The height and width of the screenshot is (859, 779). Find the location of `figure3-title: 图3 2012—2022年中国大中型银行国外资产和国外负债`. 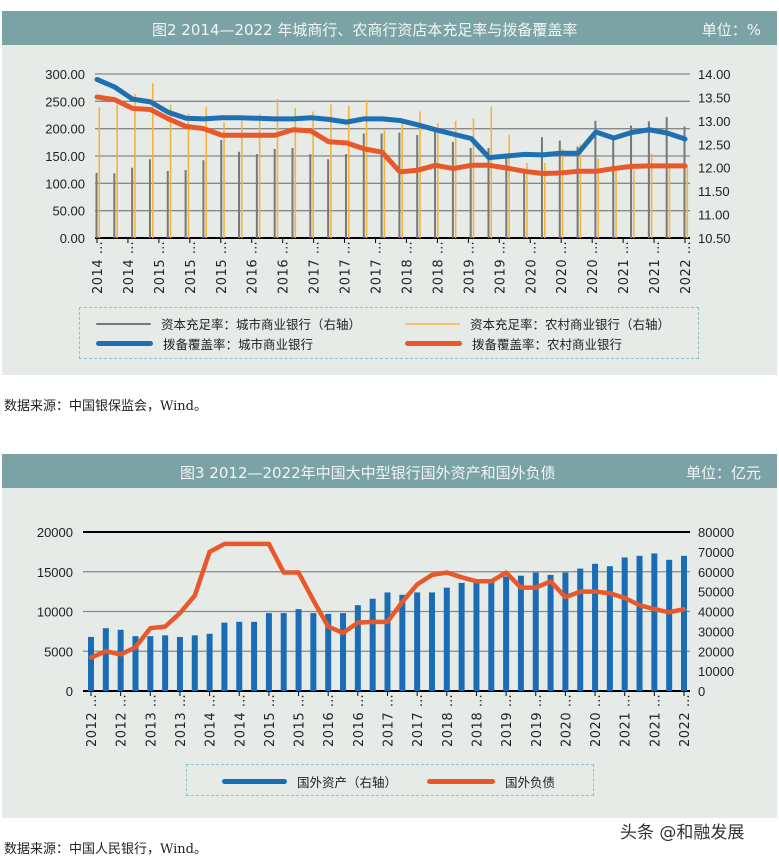

figure3-title: 图3 2012—2022年中国大中型银行国外资产和国外负债 is located at coordinates (368, 473).